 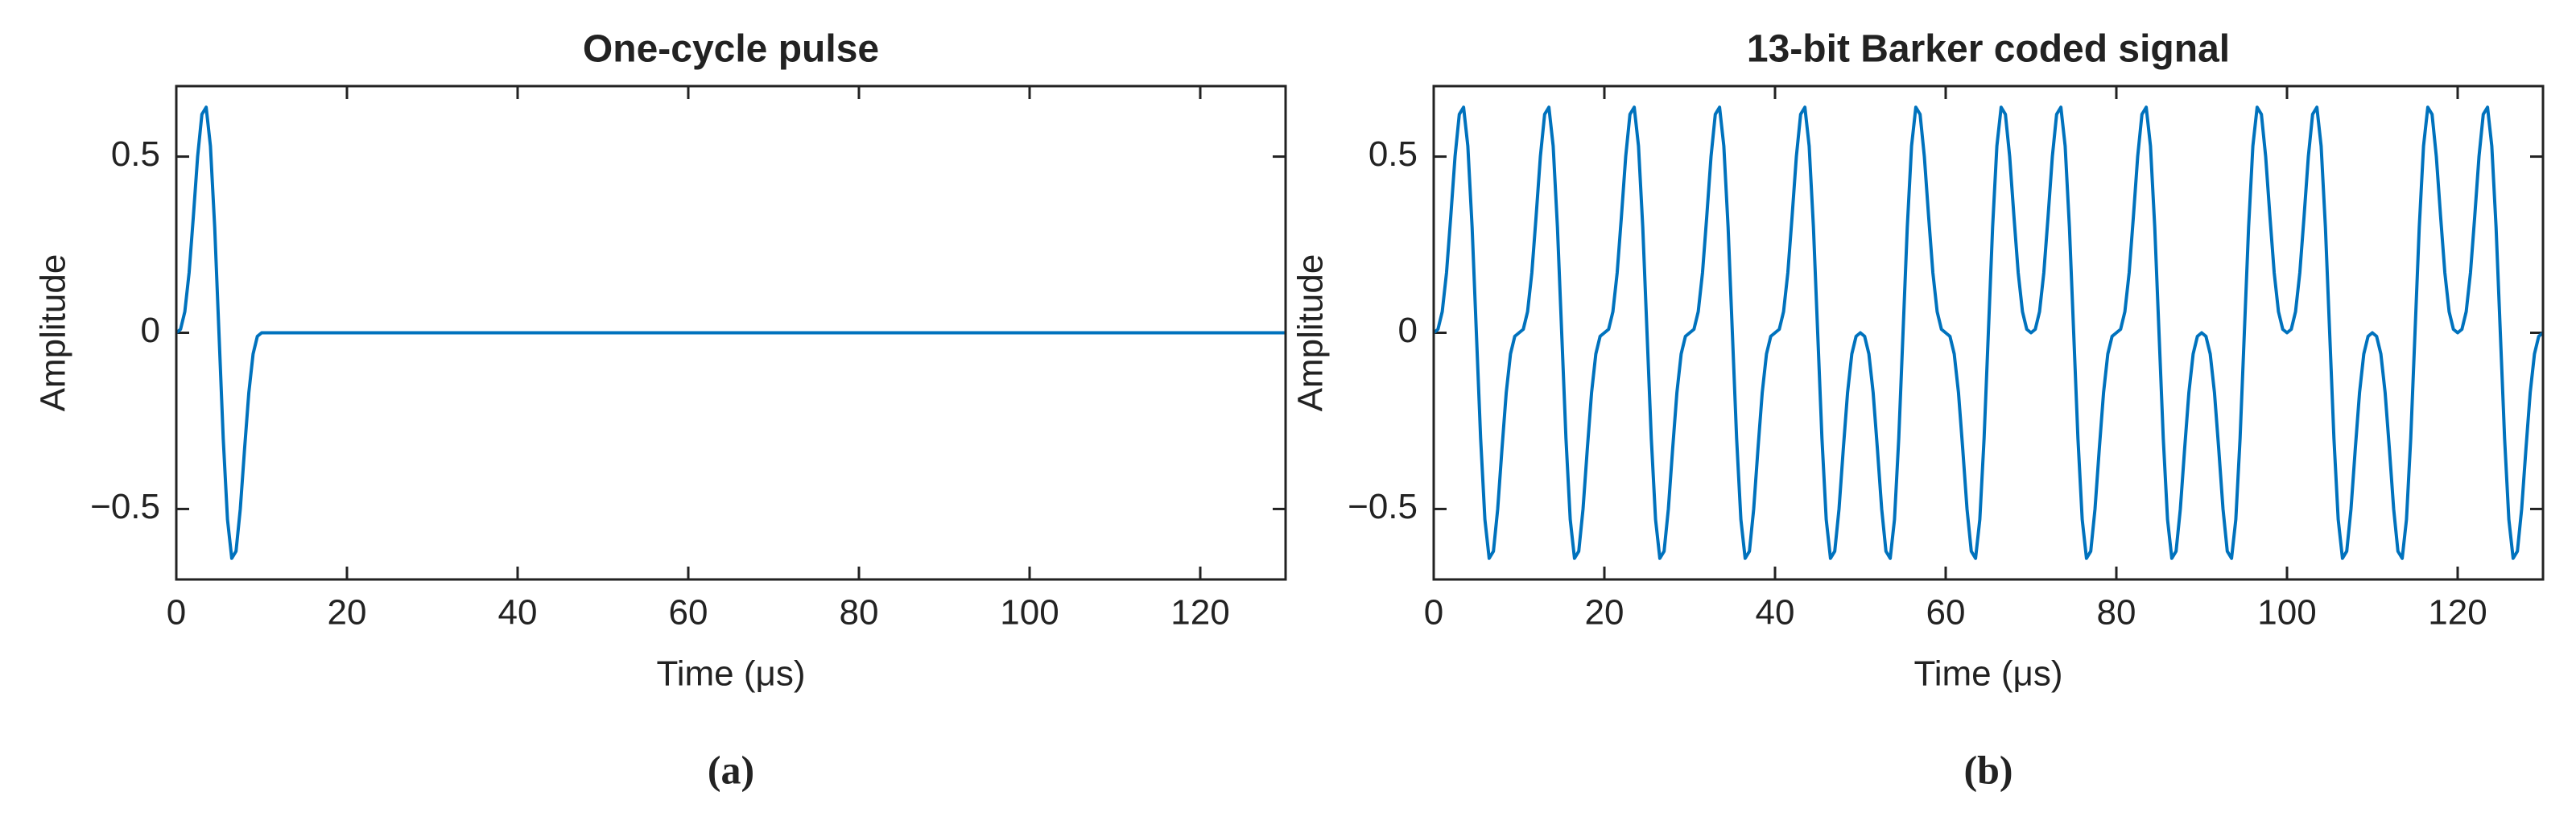 I want to click on chart-title: One-cycle pulse, so click(x=731, y=49).